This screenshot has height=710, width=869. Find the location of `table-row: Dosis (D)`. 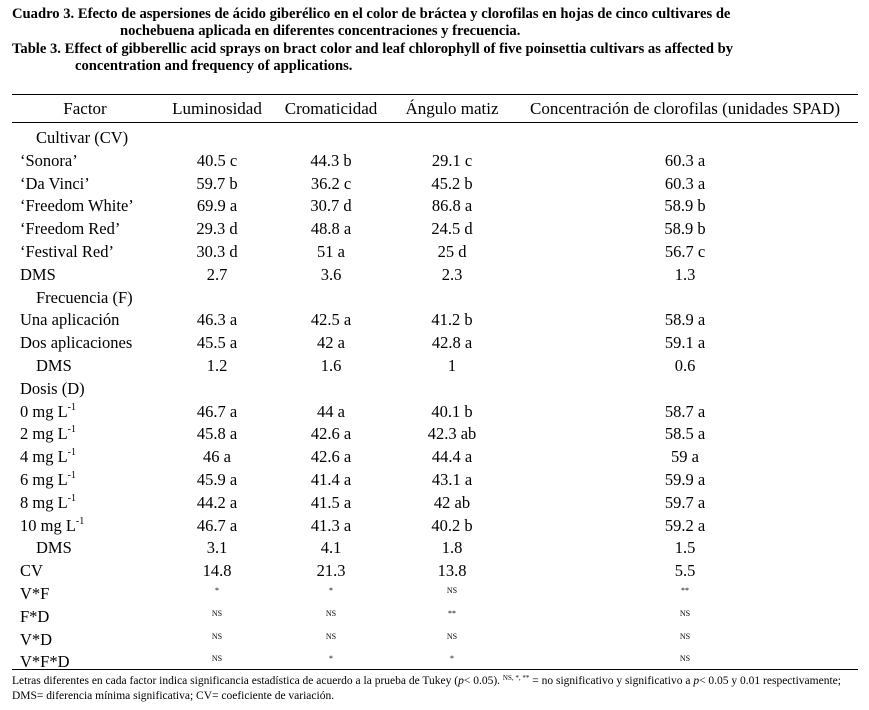

table-row: Dosis (D) is located at coordinates (434, 389).